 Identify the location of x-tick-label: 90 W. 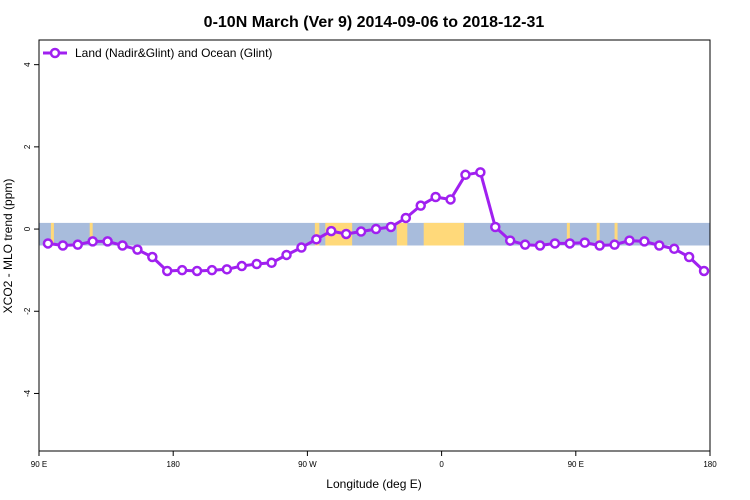
(307, 464).